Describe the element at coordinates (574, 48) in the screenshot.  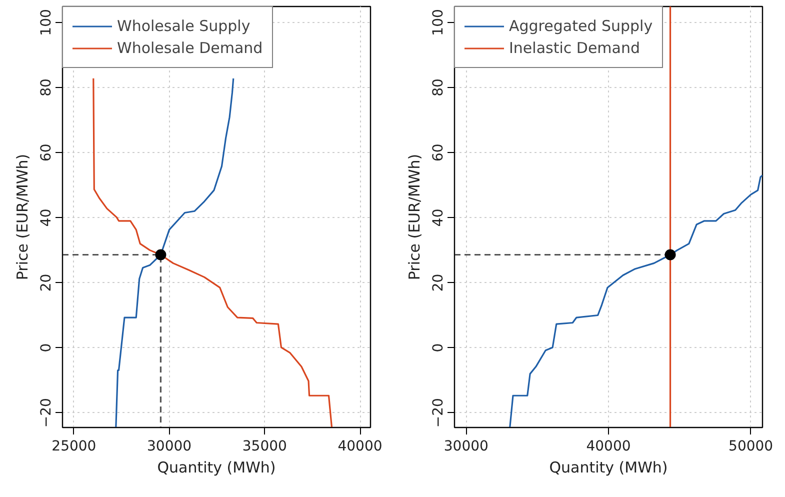
I see `legend-label: Inelastic Demand` at that location.